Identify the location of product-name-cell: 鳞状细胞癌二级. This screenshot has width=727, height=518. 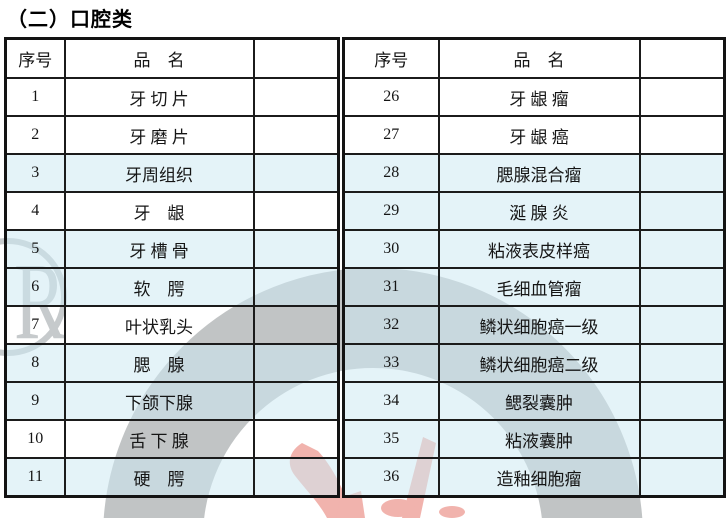
(539, 363).